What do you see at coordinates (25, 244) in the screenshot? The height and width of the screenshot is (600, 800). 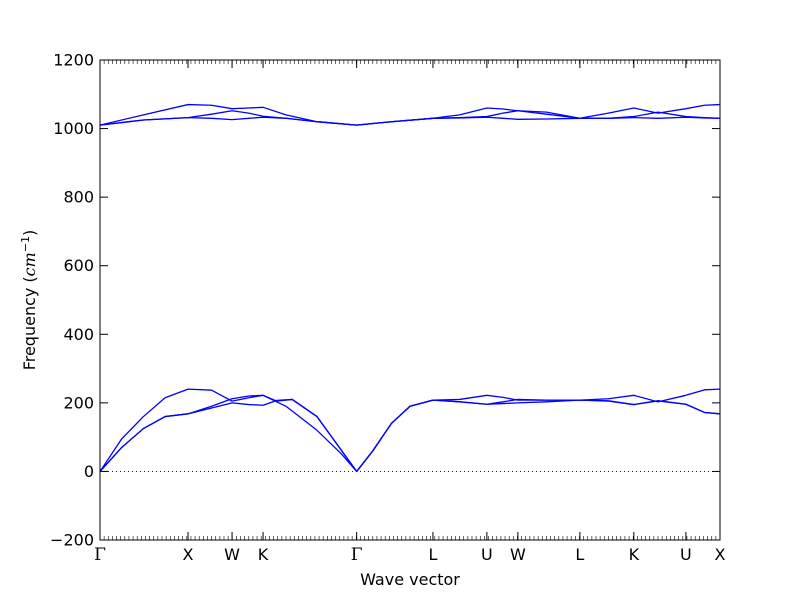 I see `y-axis-label-unit-exp: −1` at bounding box center [25, 244].